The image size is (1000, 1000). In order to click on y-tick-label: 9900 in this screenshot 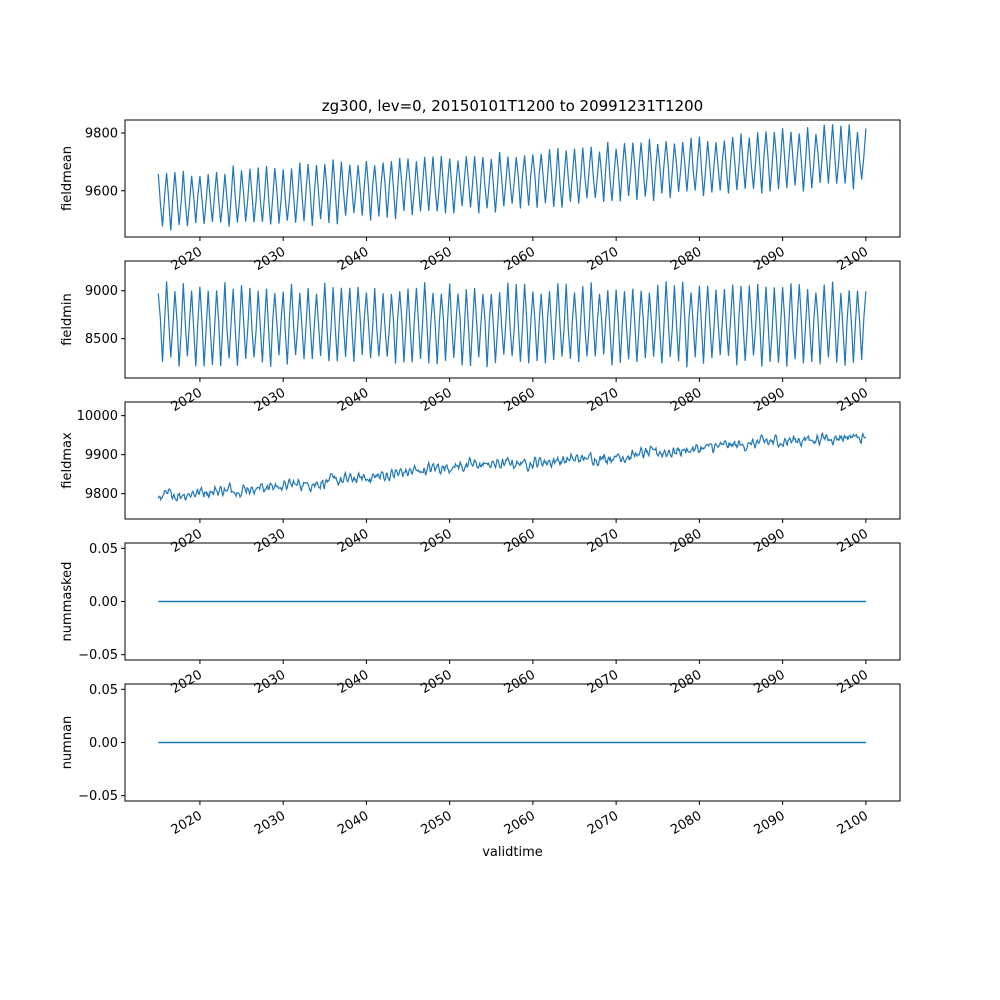, I will do `click(101, 455)`.